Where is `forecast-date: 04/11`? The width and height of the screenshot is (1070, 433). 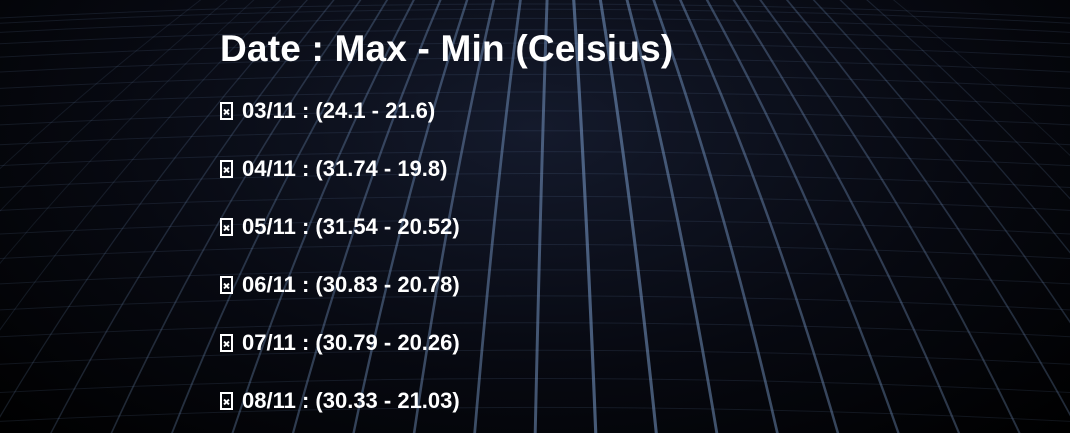
forecast-date: 04/11 is located at coordinates (269, 168).